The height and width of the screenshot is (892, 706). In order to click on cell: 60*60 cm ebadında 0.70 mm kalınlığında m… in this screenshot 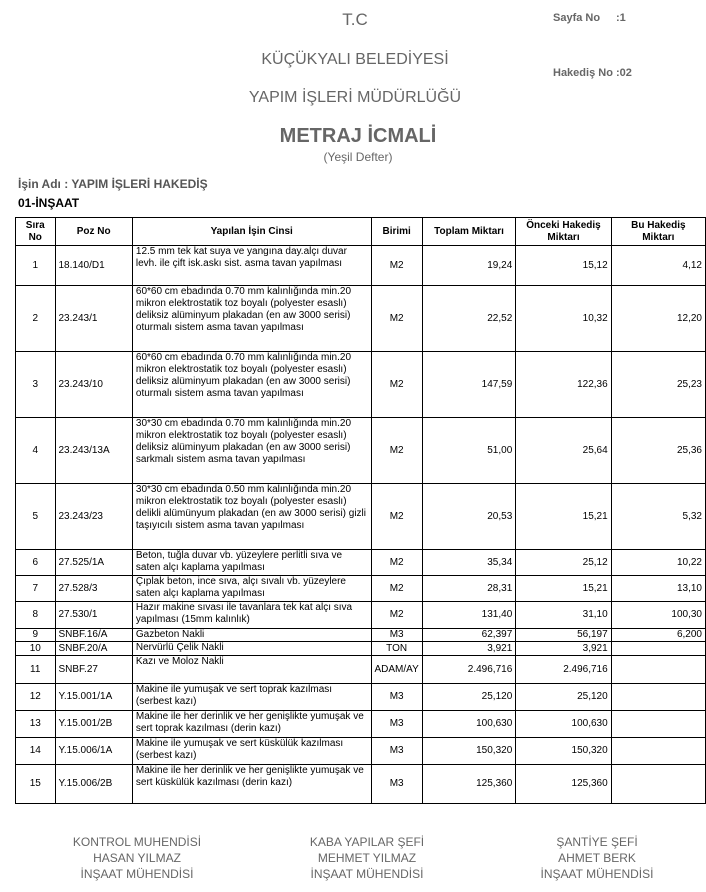, I will do `click(251, 318)`.